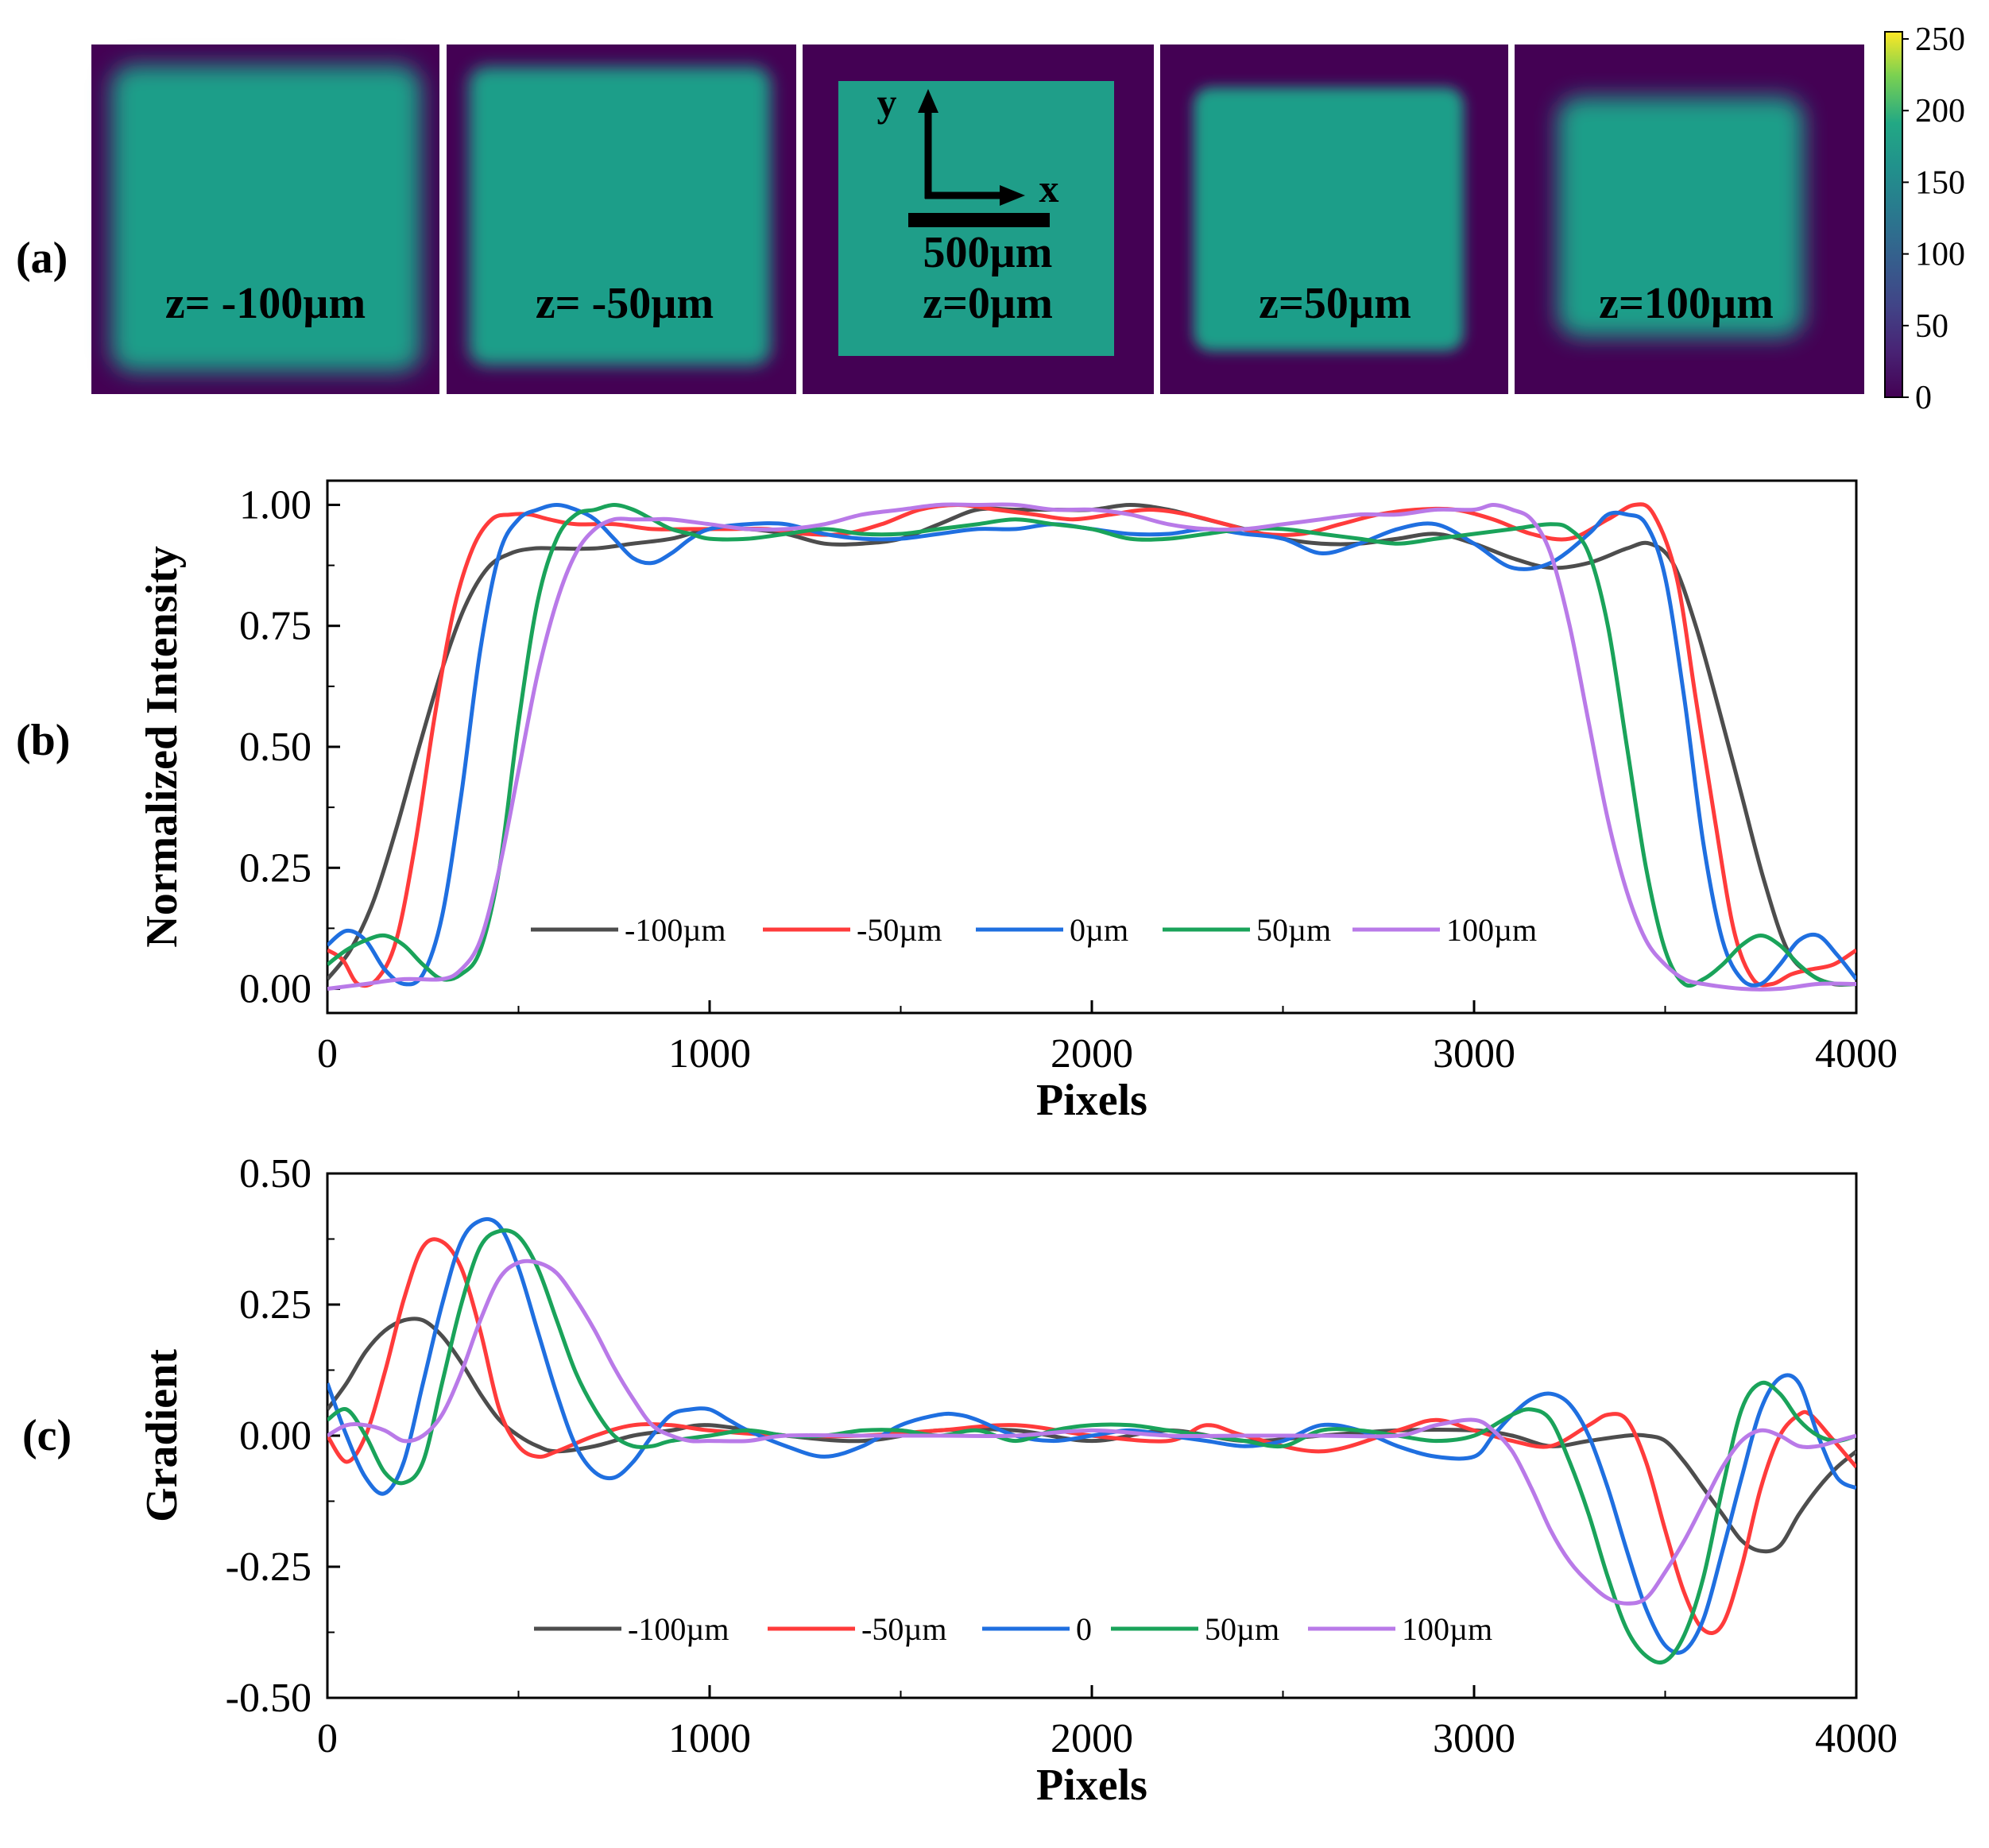  Describe the element at coordinates (42, 258) in the screenshot. I see `panel-label-a: (a)` at that location.